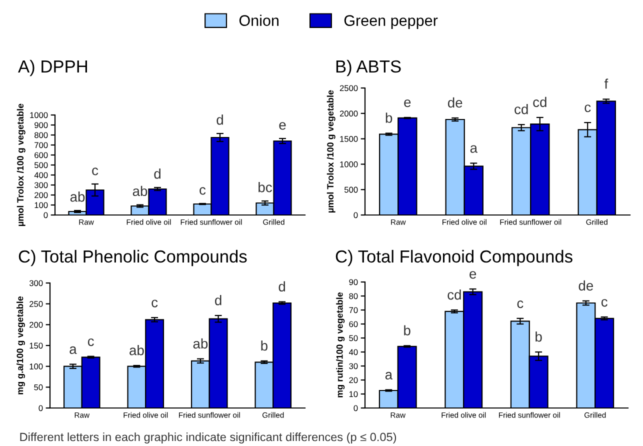 This screenshot has height=446, width=643. What do you see at coordinates (132, 258) in the screenshot?
I see `chart-title: C) Total Phenolic Compounds` at bounding box center [132, 258].